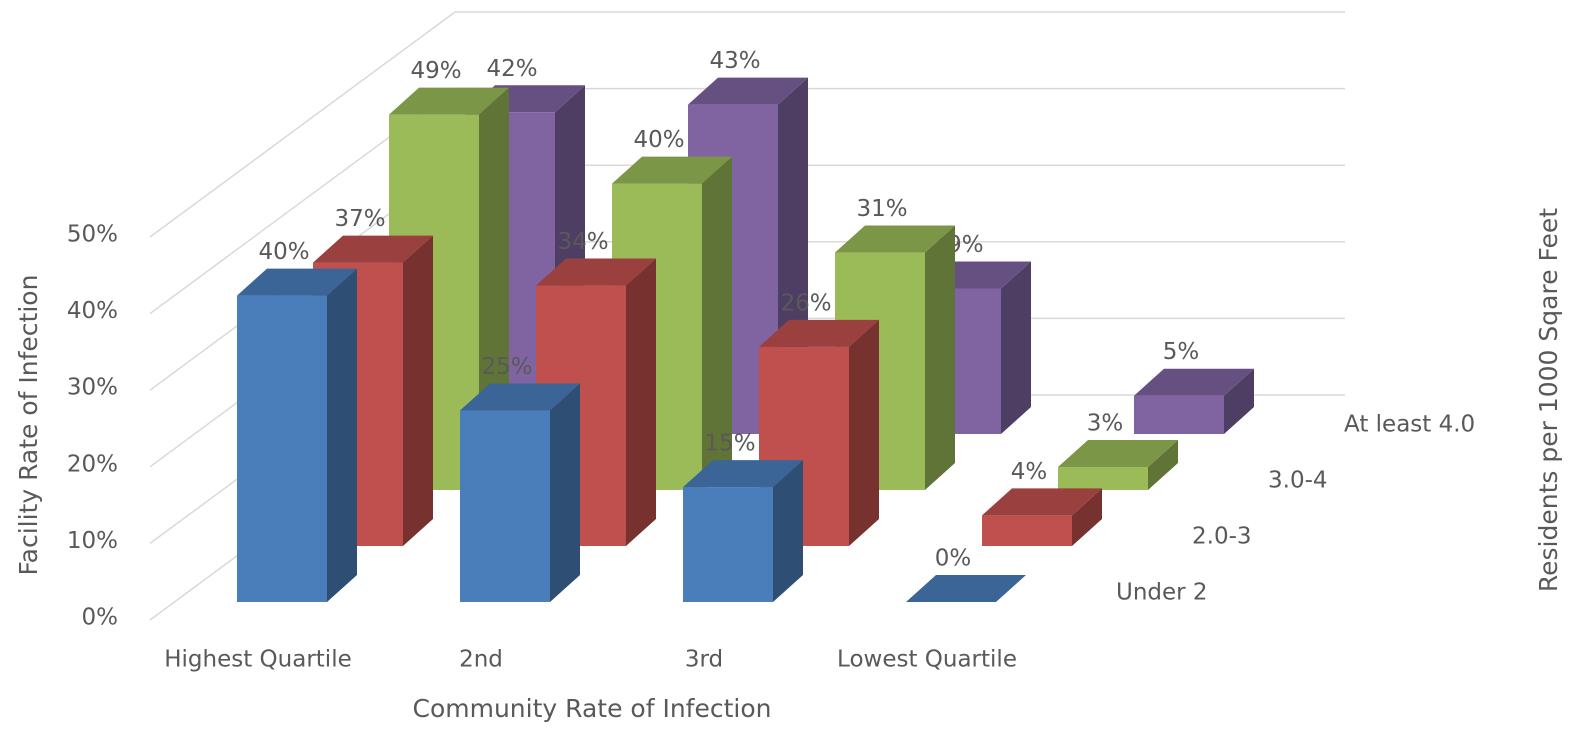 This screenshot has height=738, width=1593. Describe the element at coordinates (435, 71) in the screenshot. I see `data-label: 49%` at that location.